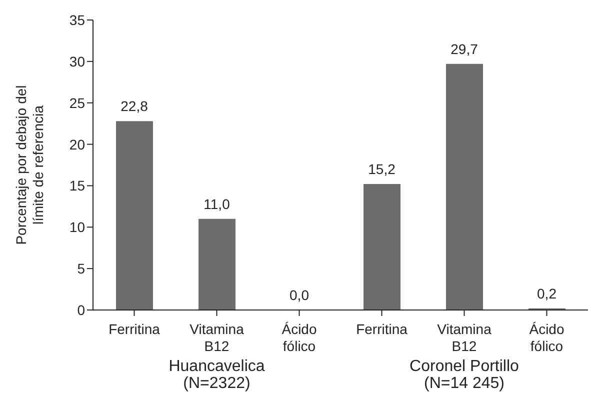  I want to click on data-label: 0,2, so click(547, 293).